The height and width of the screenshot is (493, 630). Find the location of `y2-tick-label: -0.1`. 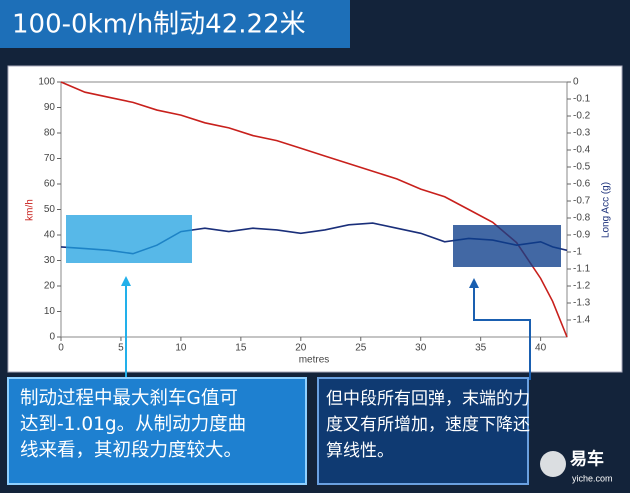

y2-tick-label: -0.1 is located at coordinates (582, 99).